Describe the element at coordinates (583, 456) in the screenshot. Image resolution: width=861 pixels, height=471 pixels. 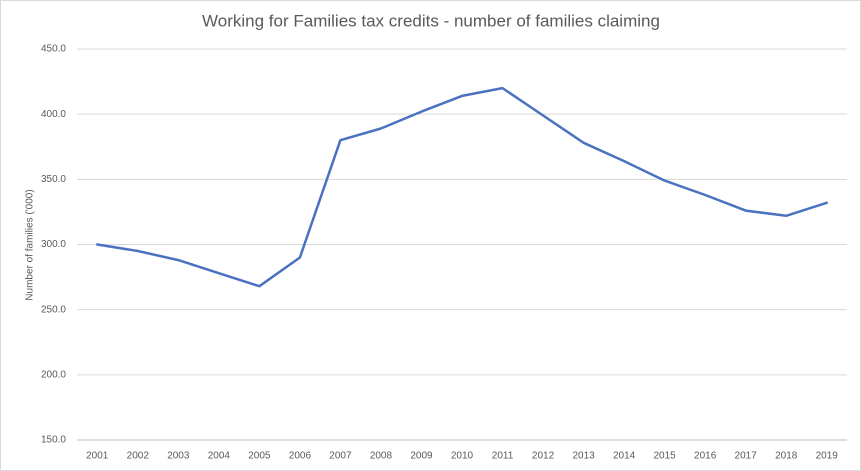
I see `x-tick-label: 2013` at that location.